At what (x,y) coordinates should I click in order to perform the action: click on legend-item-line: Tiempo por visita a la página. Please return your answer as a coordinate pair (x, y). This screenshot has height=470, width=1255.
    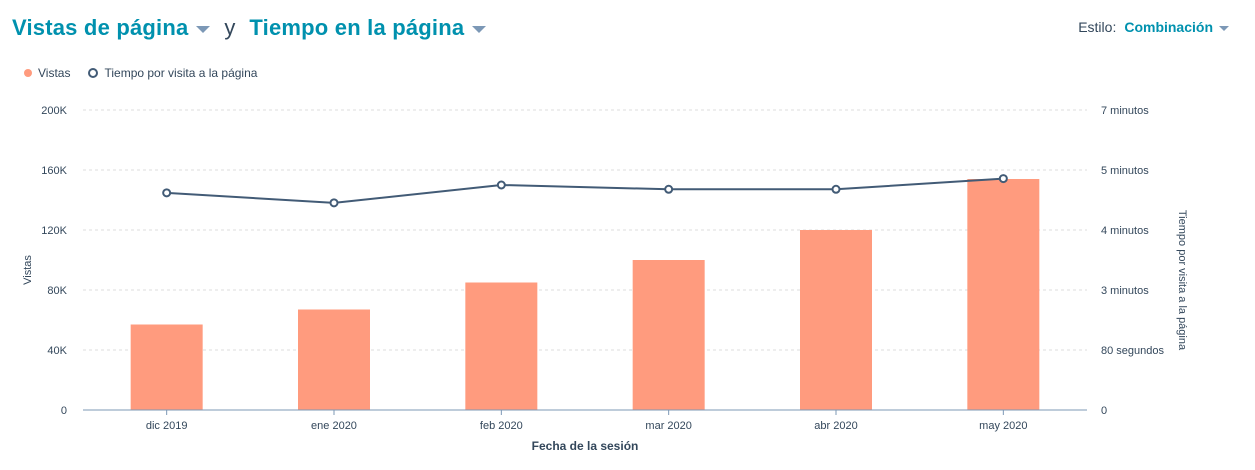
    Looking at the image, I should click on (172, 73).